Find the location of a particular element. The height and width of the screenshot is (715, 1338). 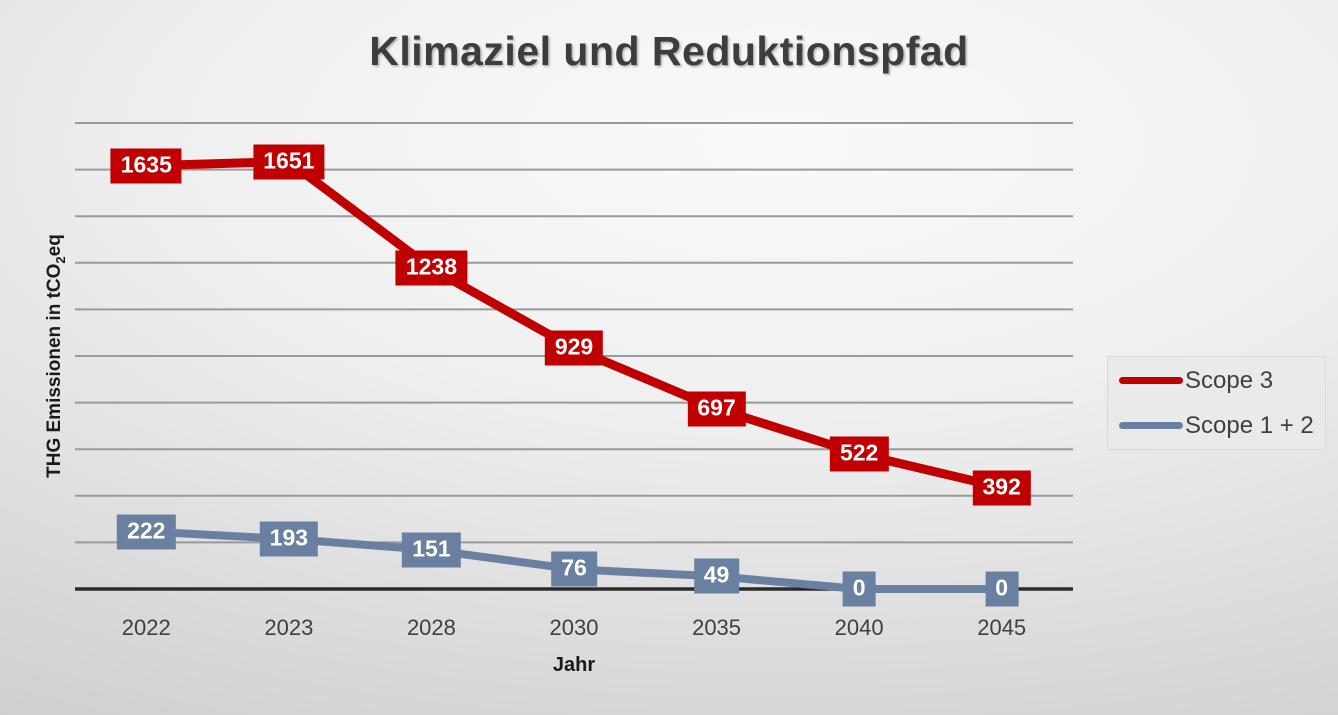

scope3-line-swatch-icon is located at coordinates (1151, 380).